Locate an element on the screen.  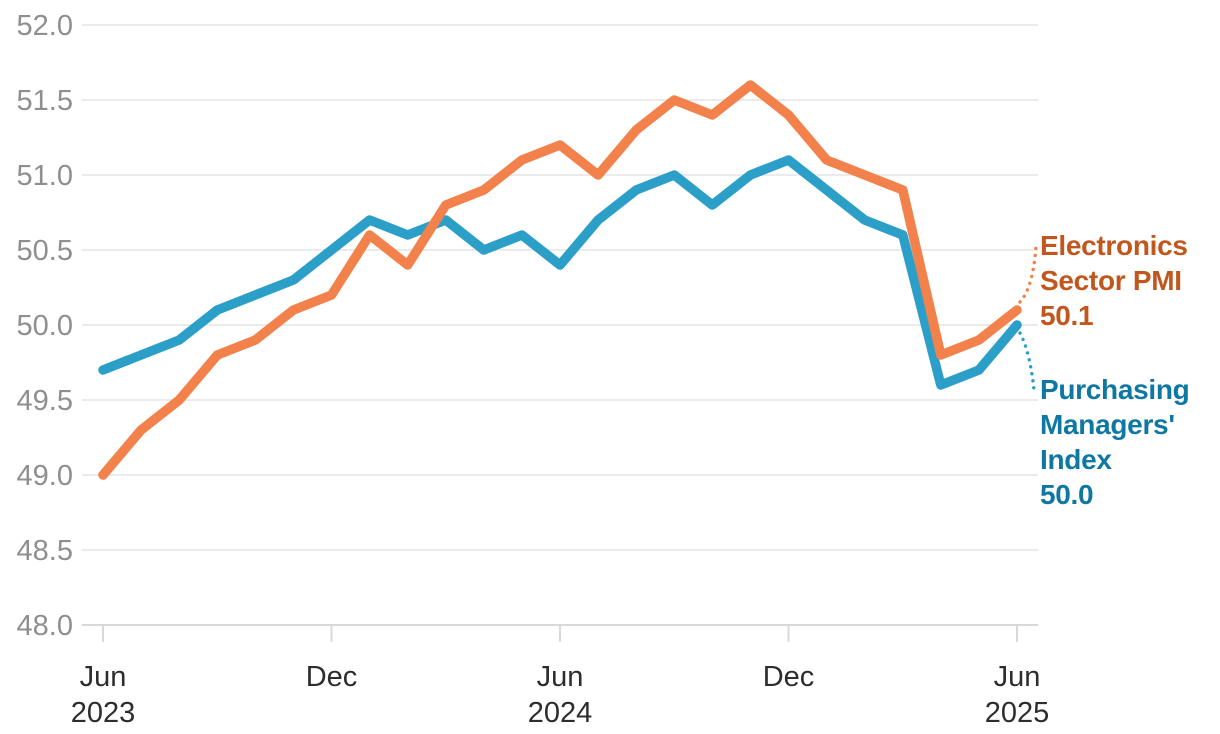
electronics-label-line2: Sector PMI is located at coordinates (1111, 280).